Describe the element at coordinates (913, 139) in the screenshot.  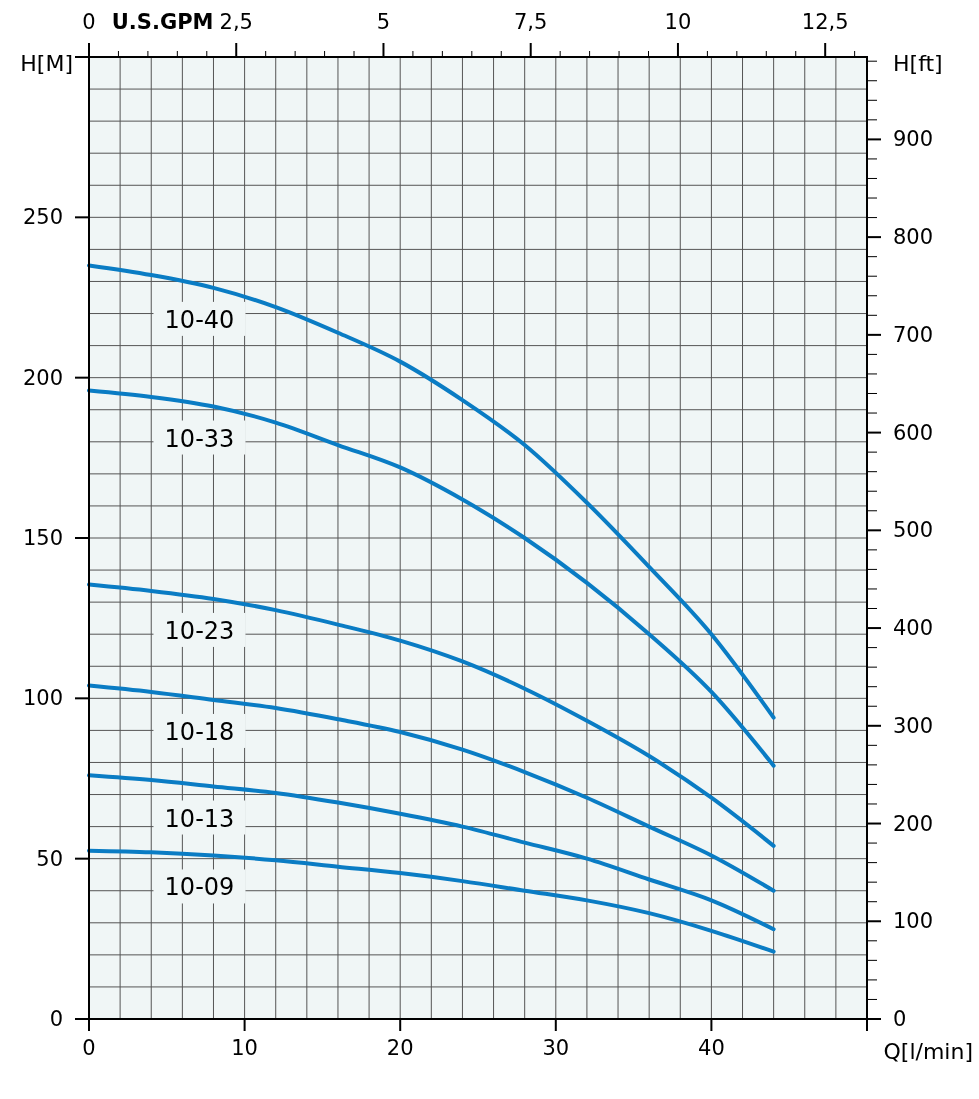
I see `y2-tick-label: 900` at that location.